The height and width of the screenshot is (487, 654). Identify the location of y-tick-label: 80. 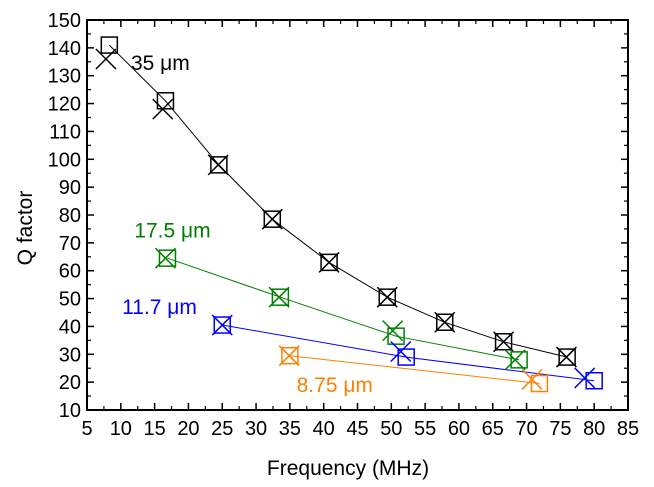
(70, 216).